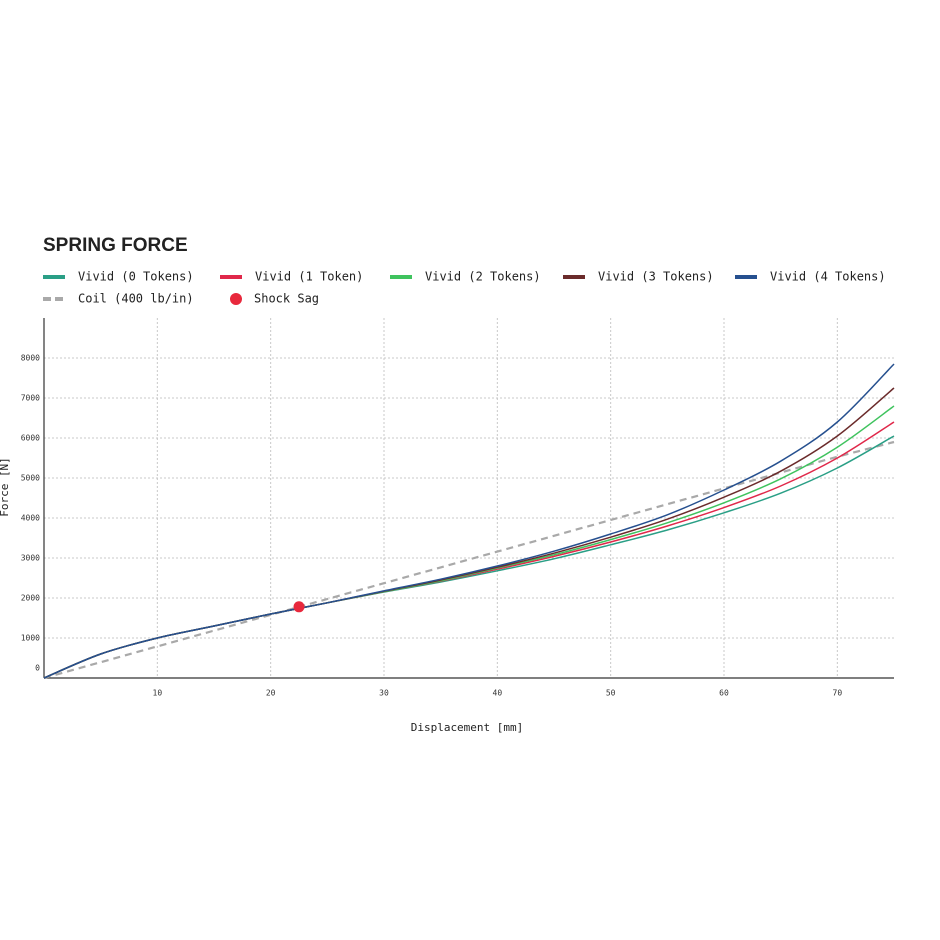 Image resolution: width=940 pixels, height=940 pixels. What do you see at coordinates (299, 607) in the screenshot?
I see `sag-point` at bounding box center [299, 607].